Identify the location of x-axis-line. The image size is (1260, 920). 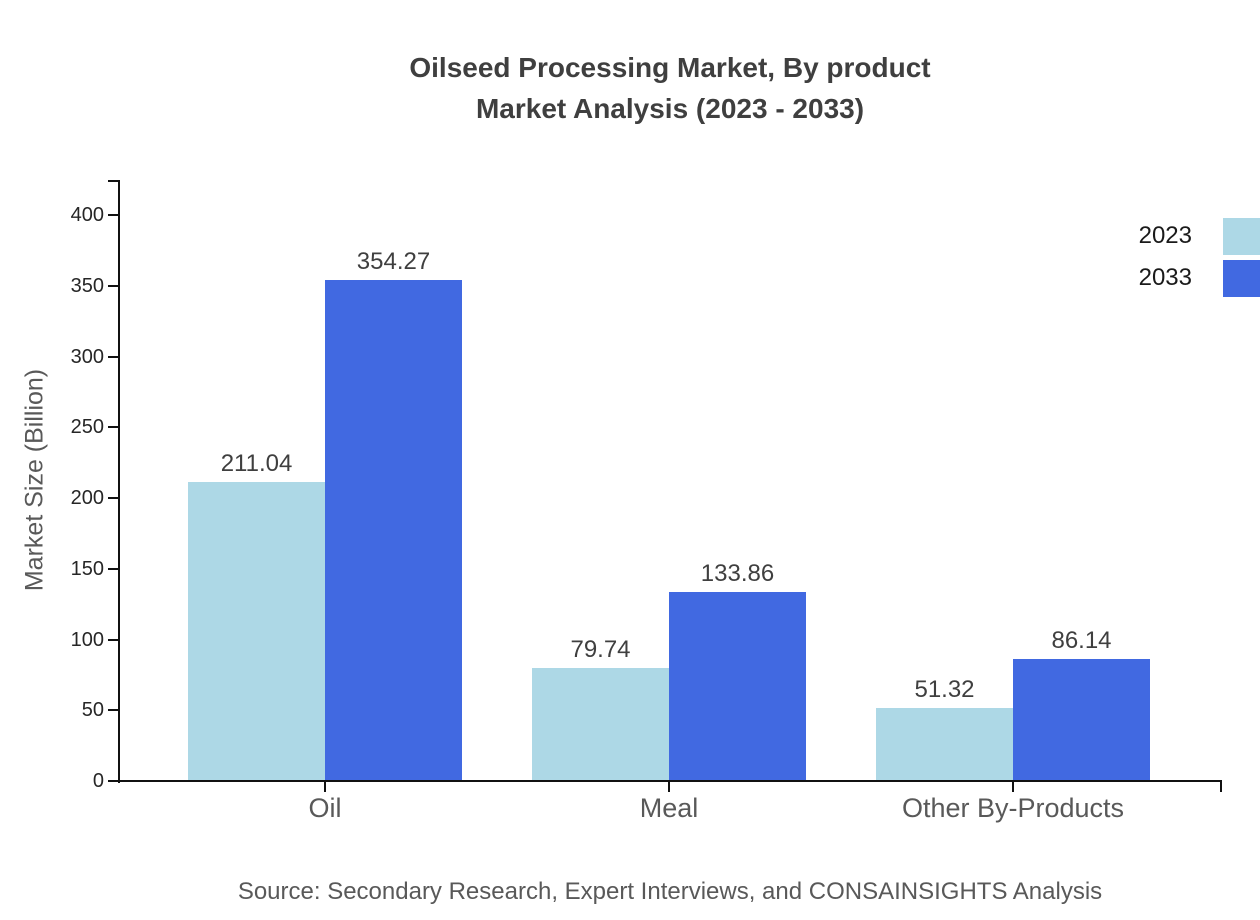
(670, 781).